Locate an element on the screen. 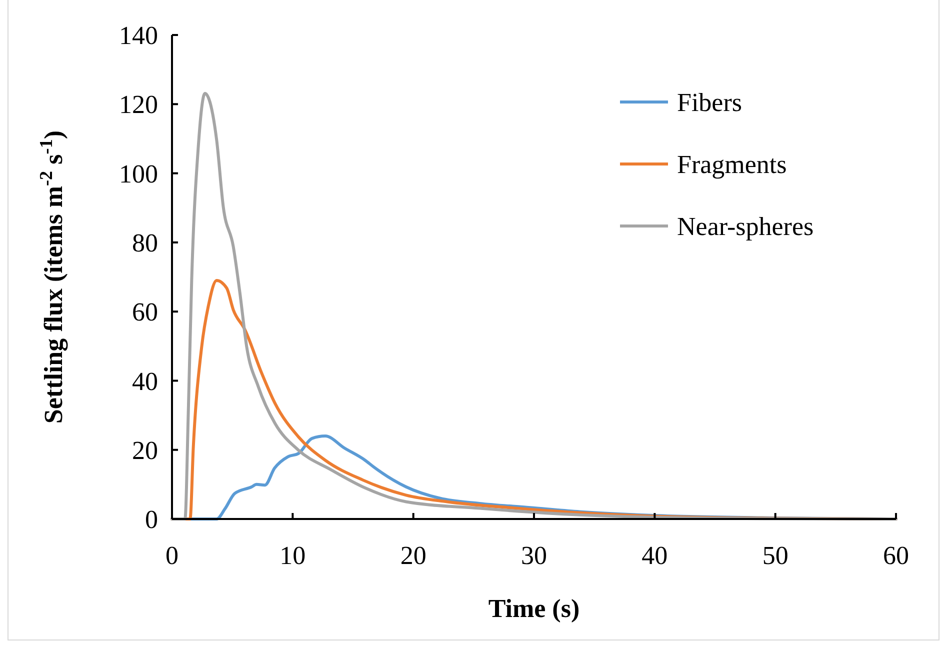 The height and width of the screenshot is (646, 941). legend-label: Fragments is located at coordinates (732, 165).